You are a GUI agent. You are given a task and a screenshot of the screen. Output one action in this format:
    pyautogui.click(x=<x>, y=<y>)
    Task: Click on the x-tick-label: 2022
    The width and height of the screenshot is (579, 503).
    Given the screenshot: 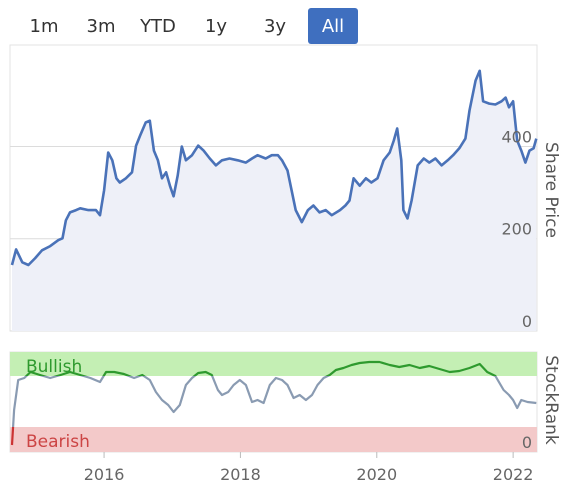 What is the action you would take?
    pyautogui.click(x=513, y=474)
    